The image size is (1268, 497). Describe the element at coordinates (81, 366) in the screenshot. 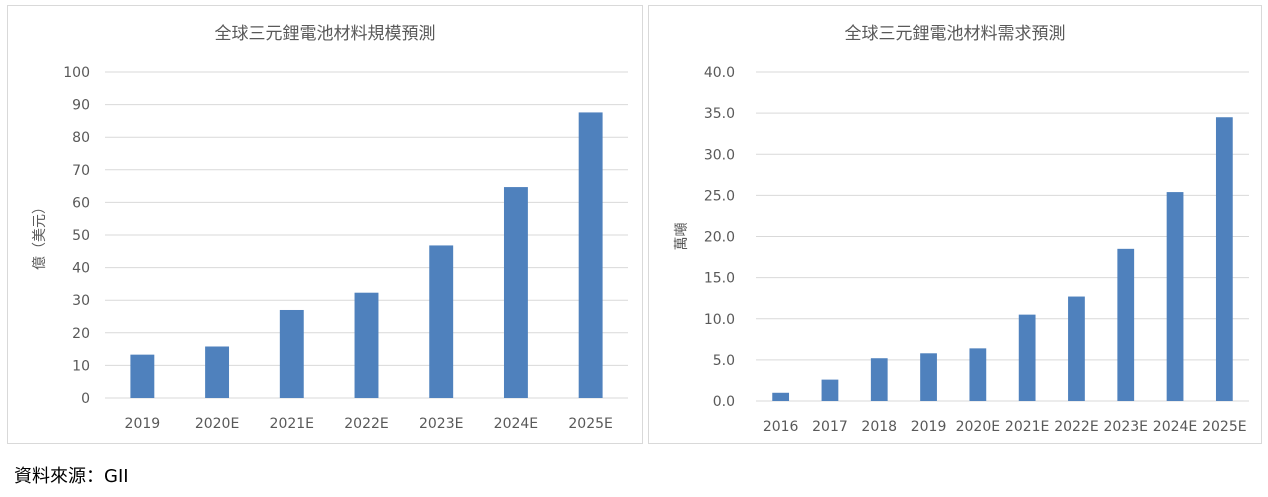

I see `y-tick-label: 10` at that location.